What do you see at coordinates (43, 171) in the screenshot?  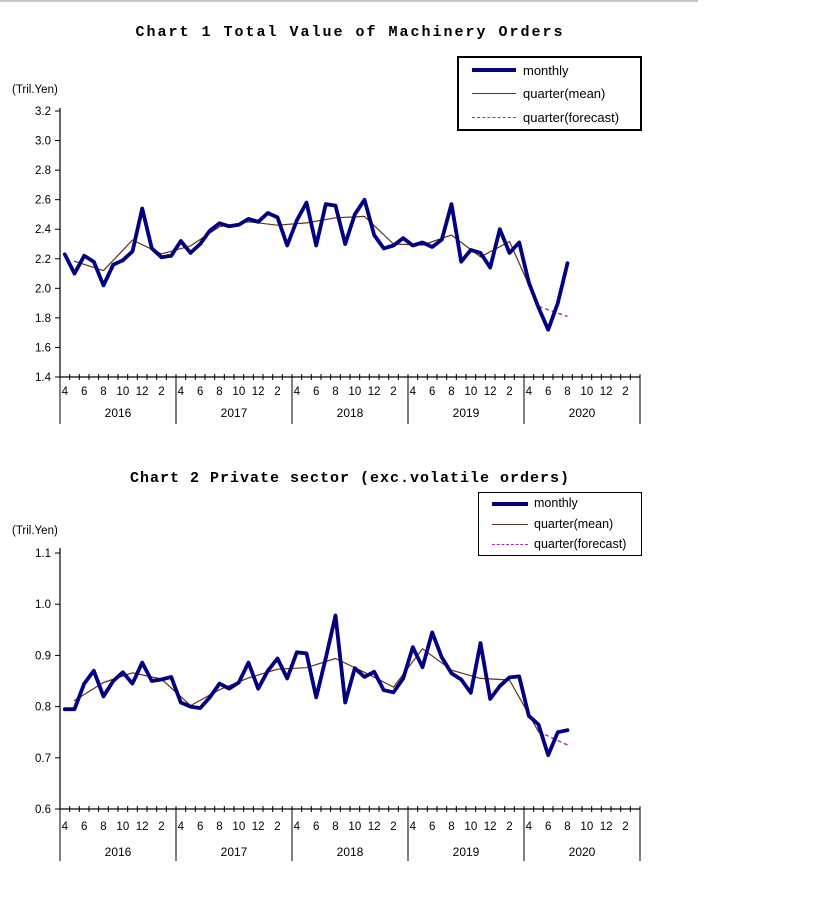 I see `svg-text: 2.8` at bounding box center [43, 171].